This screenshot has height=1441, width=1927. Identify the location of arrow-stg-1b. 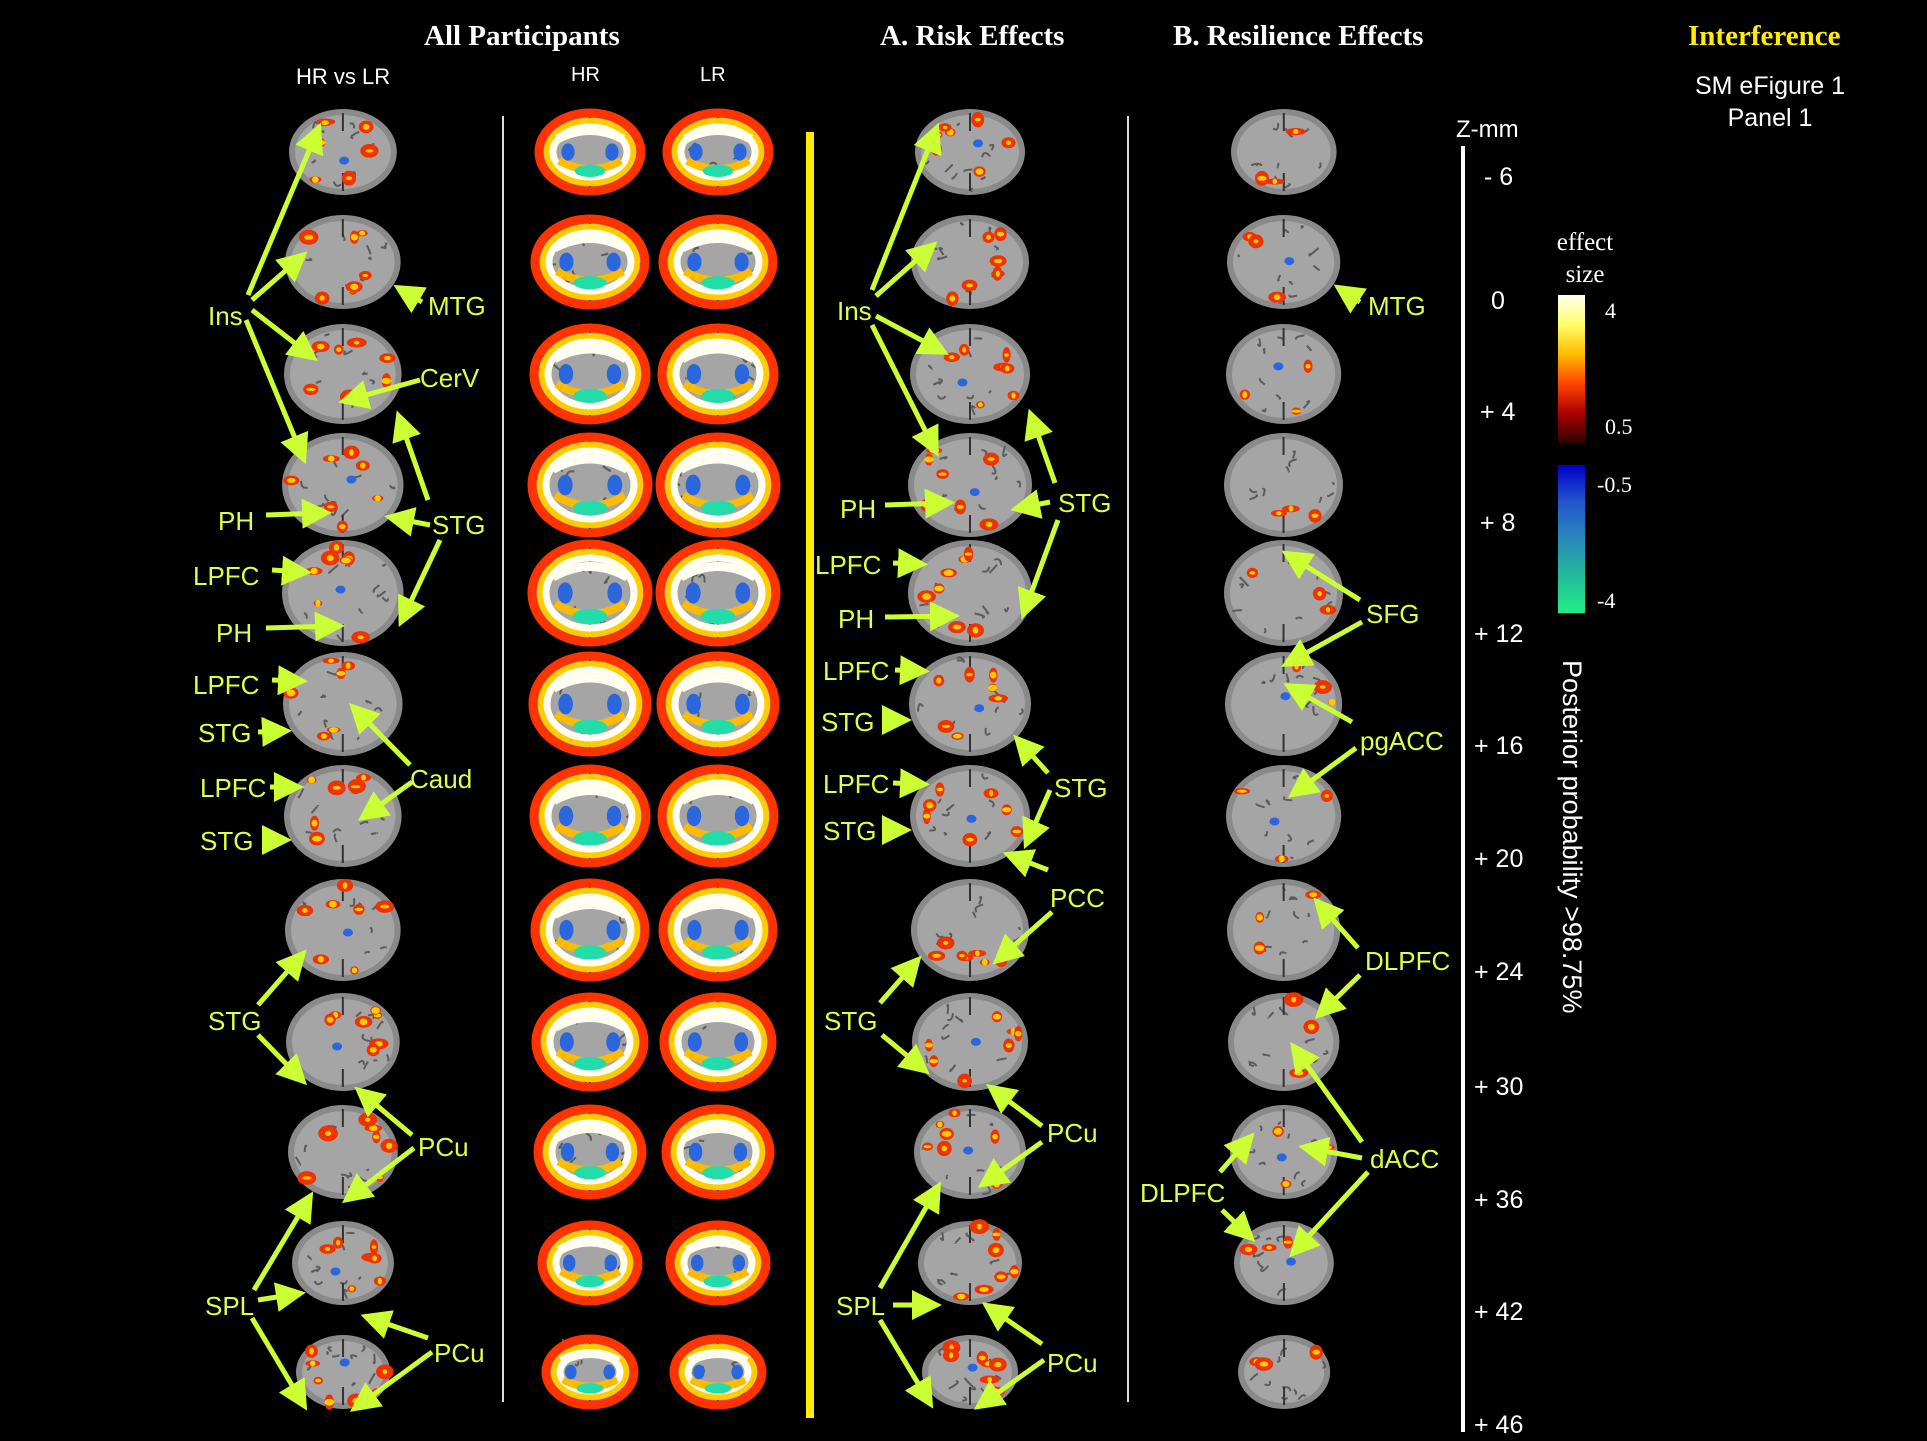
(407, 522).